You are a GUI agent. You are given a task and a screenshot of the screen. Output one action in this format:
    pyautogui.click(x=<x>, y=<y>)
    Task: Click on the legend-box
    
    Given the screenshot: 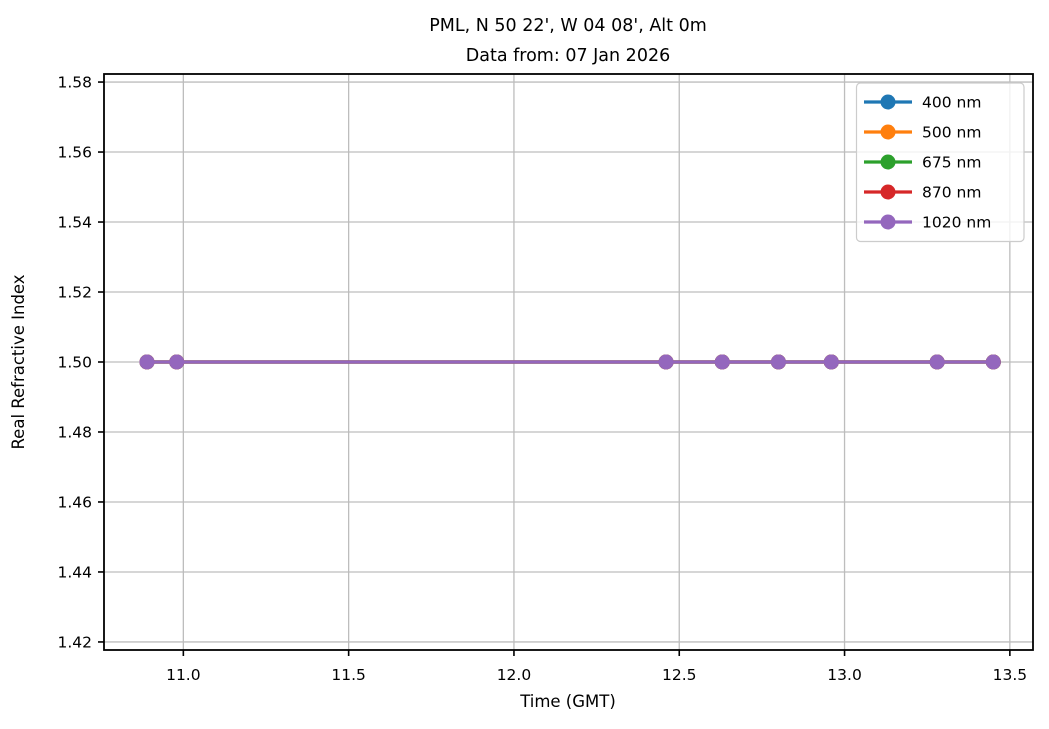 What is the action you would take?
    pyautogui.click(x=940, y=162)
    